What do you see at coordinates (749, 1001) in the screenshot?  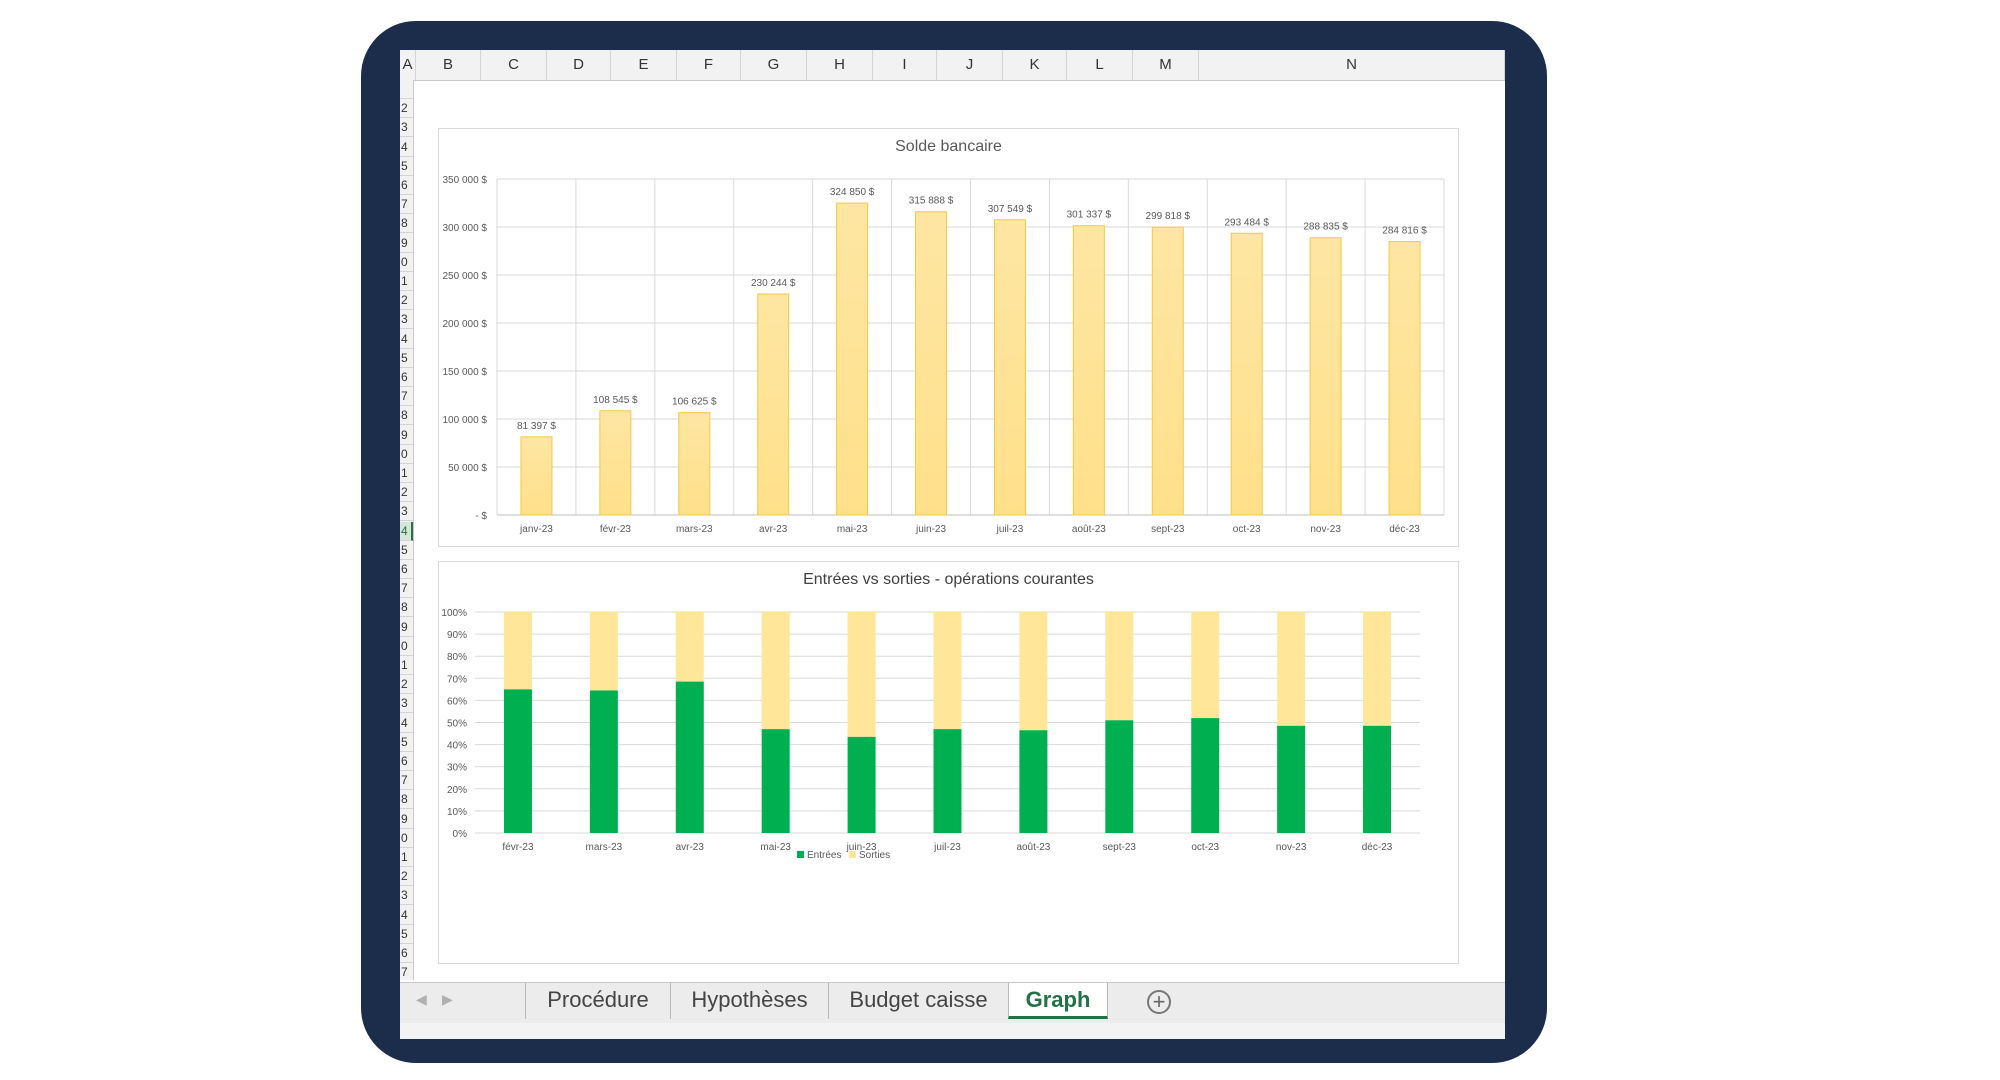 I see `tab-hypotheses: Hypothèses` at bounding box center [749, 1001].